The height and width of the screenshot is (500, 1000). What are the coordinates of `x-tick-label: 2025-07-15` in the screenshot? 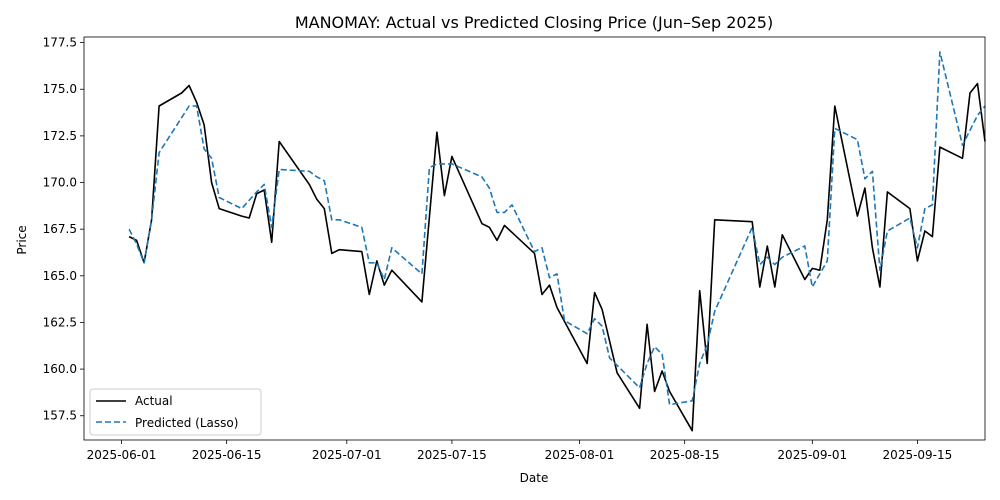 It's located at (452, 455).